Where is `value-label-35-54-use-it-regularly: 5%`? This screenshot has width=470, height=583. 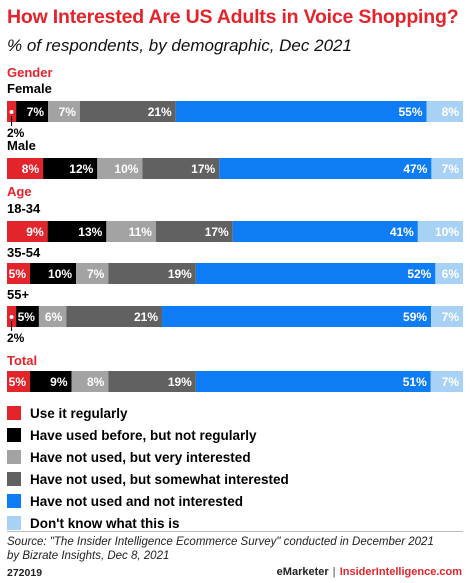
value-label-35-54-use-it-regularly: 5% is located at coordinates (18, 274).